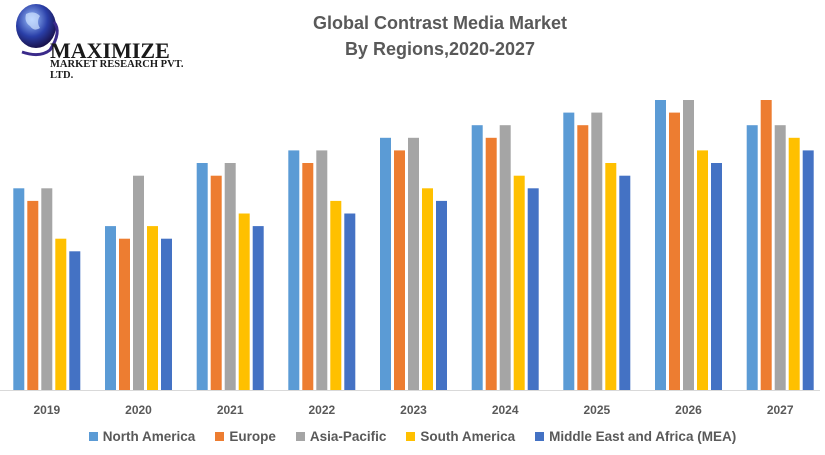 This screenshot has width=825, height=455. Describe the element at coordinates (322, 270) in the screenshot. I see `bar-2022-asia-pacific` at that location.